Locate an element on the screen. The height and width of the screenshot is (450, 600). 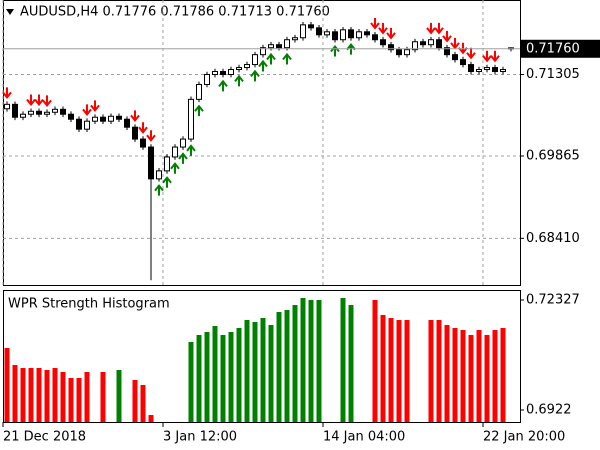
last-price-box is located at coordinates (560, 48).